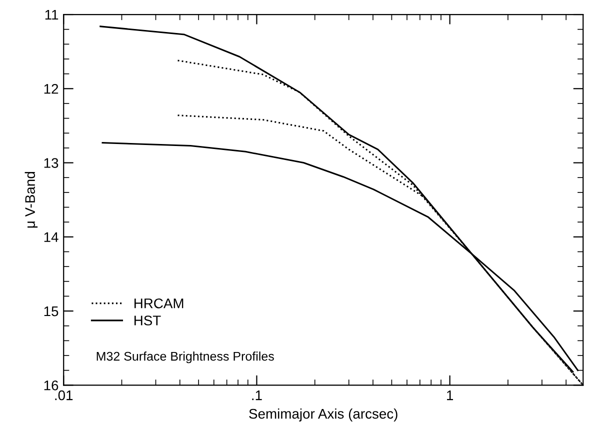  I want to click on y-tick-label: 15, so click(51, 311).